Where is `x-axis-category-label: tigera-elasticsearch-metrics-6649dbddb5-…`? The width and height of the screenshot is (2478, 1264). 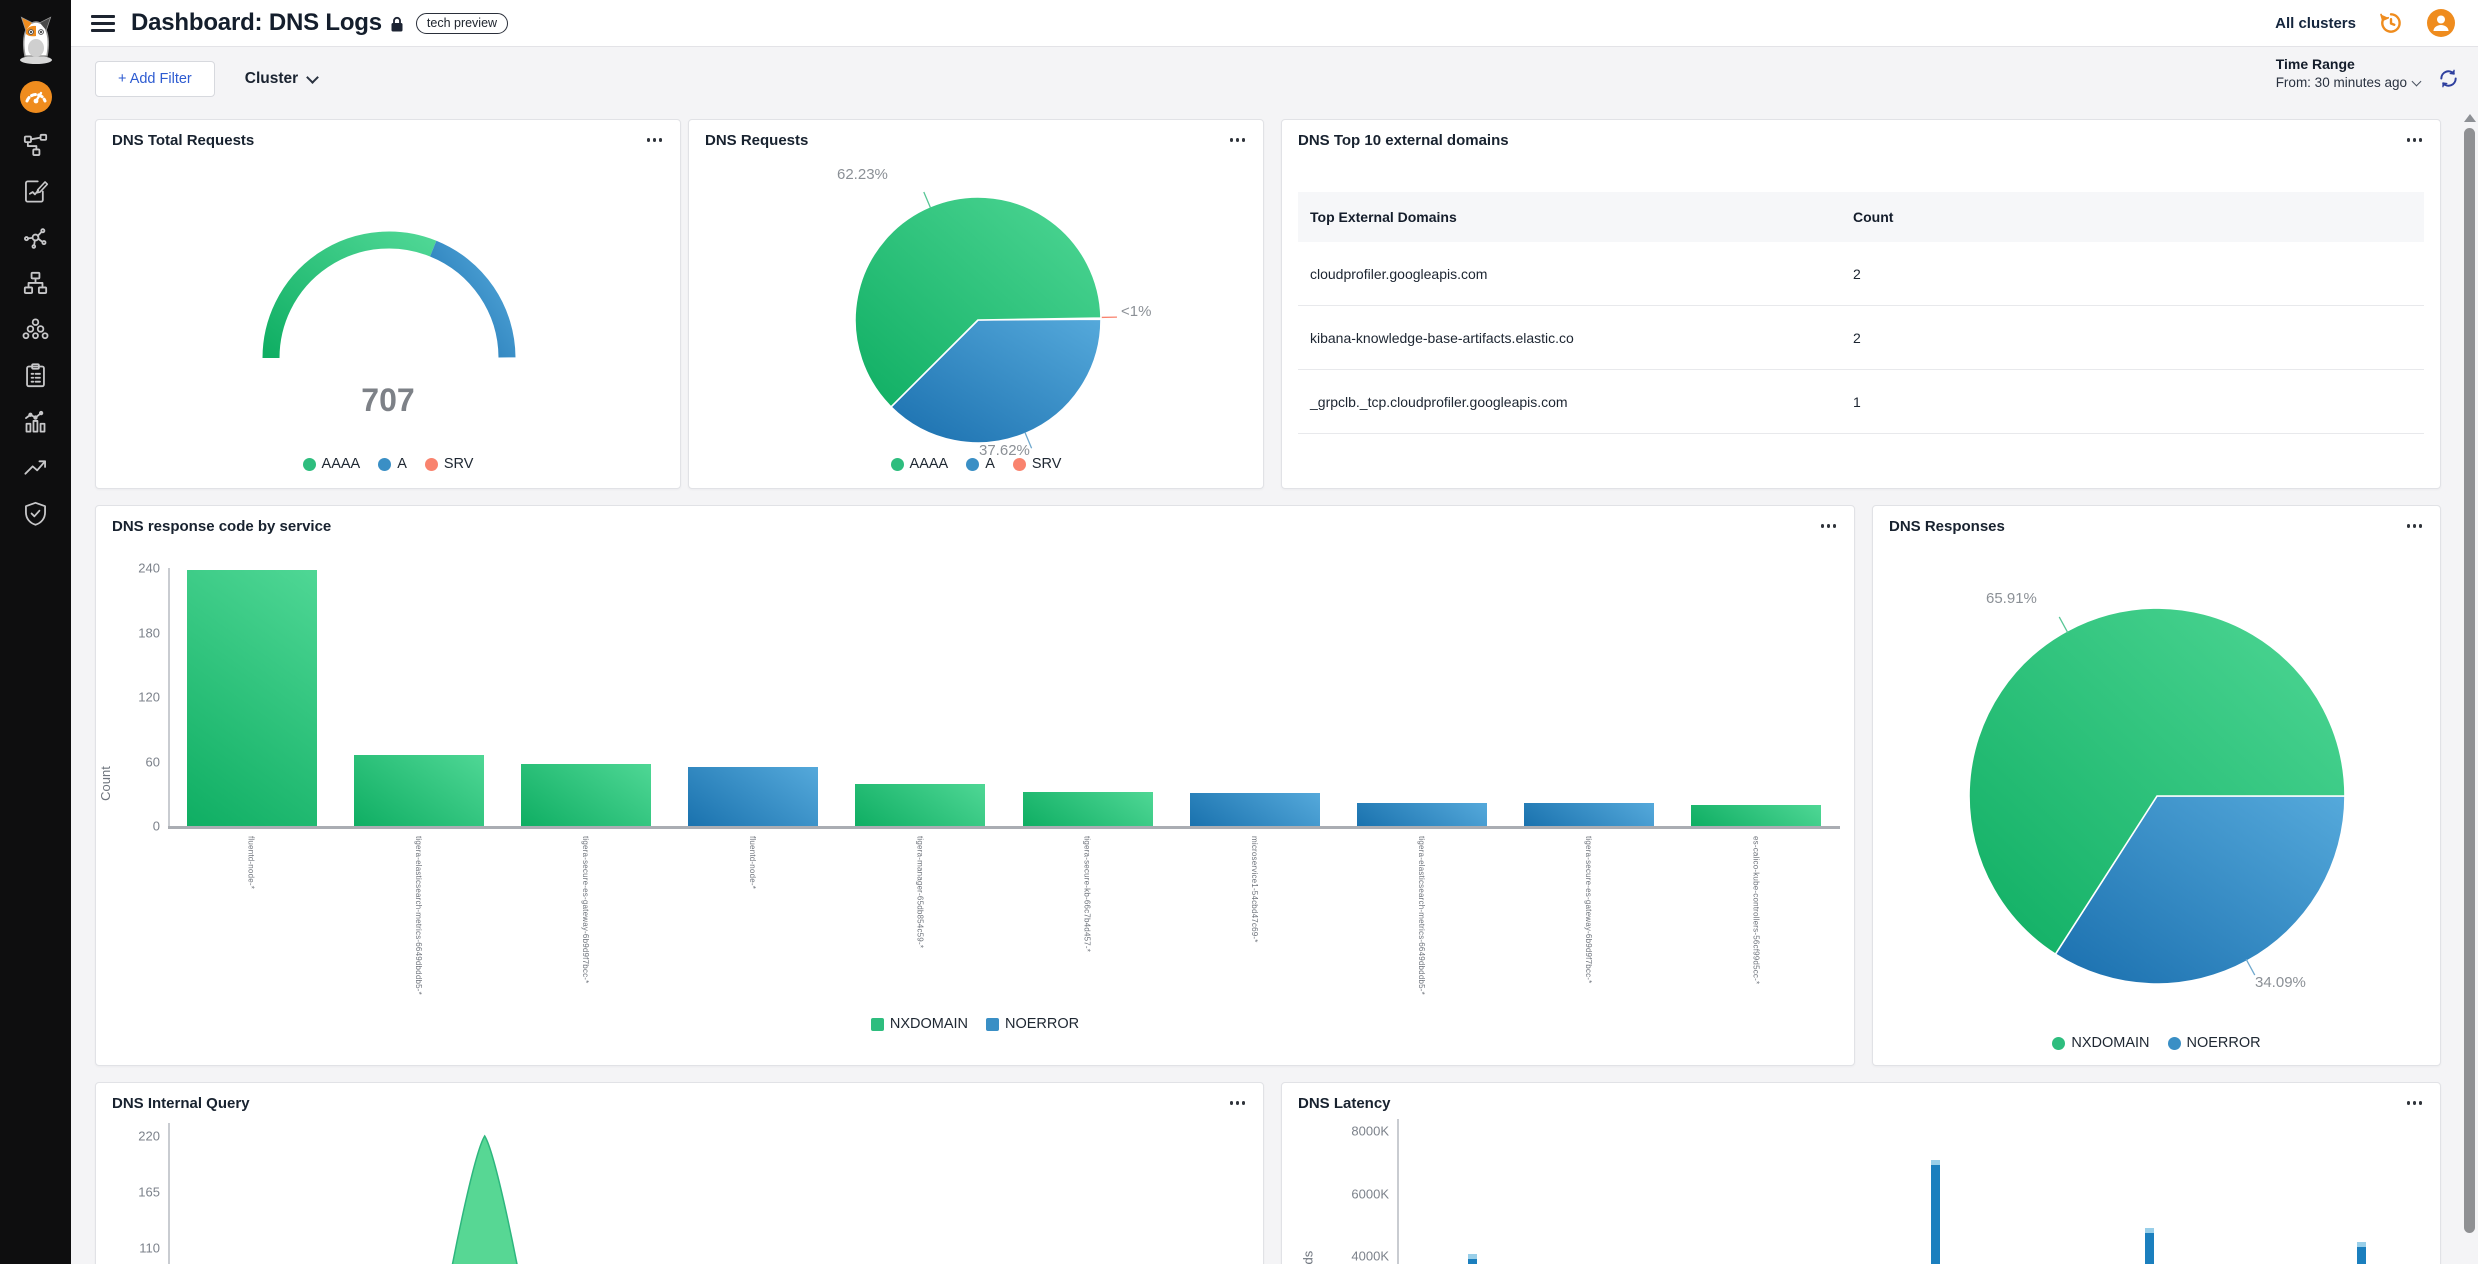
x-axis-category-label: tigera-elasticsearch-metrics-6649dbddb5-… is located at coordinates (418, 915).